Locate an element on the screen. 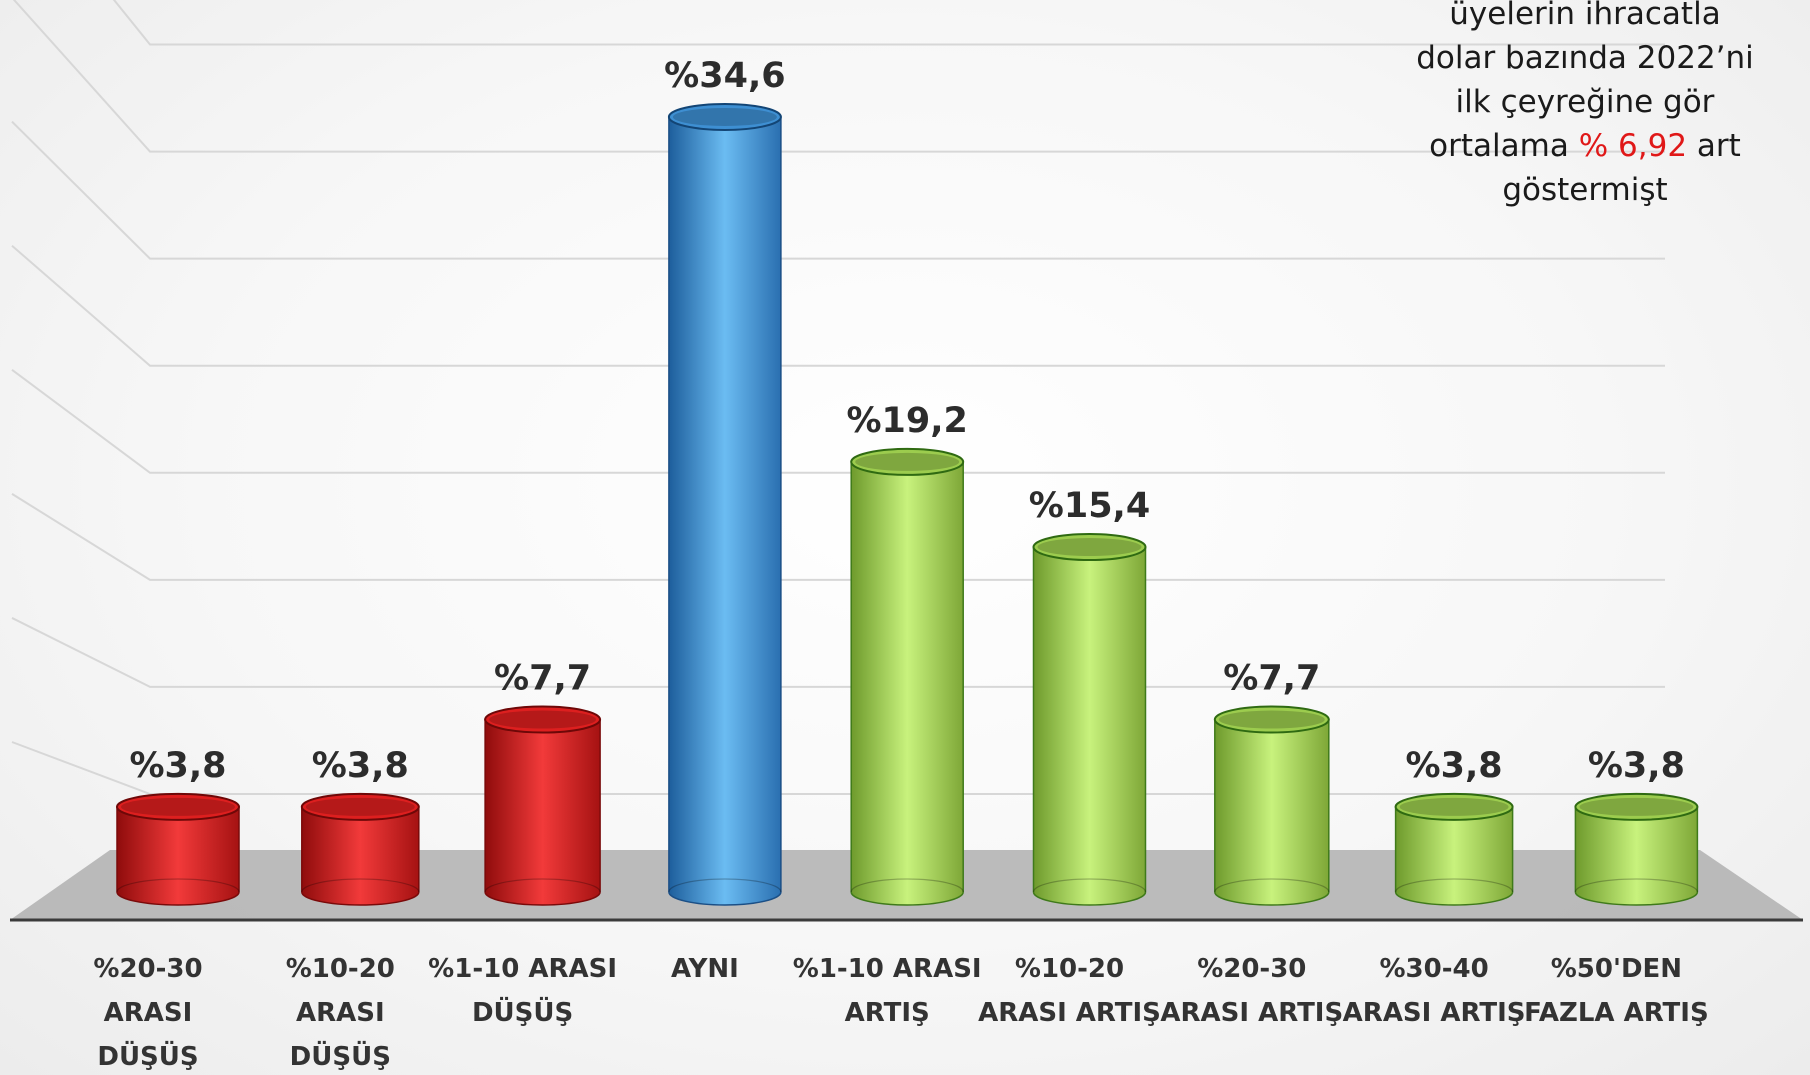  note-line-2: dolar bazında 2022’ni is located at coordinates (1585, 58).